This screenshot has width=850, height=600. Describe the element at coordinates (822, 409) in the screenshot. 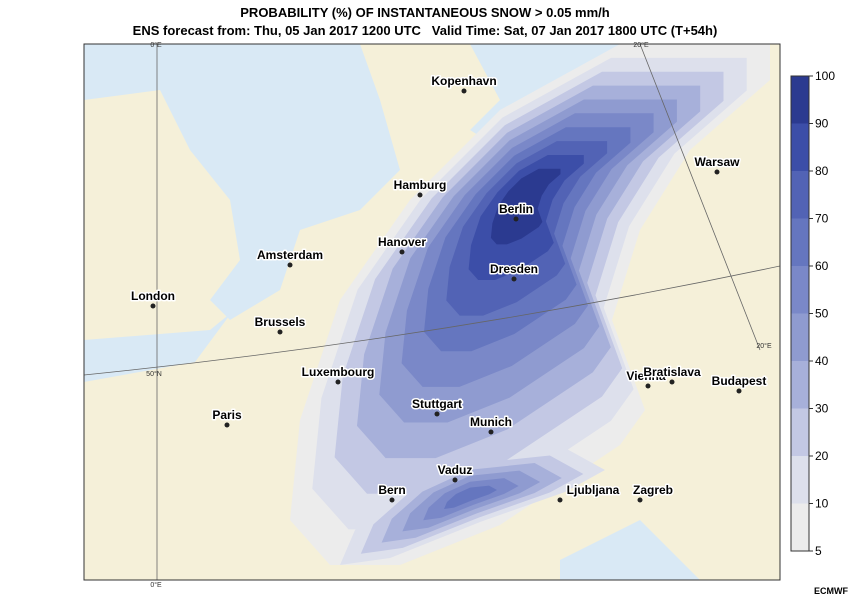

I see `colorbar-tick-label: 30` at that location.